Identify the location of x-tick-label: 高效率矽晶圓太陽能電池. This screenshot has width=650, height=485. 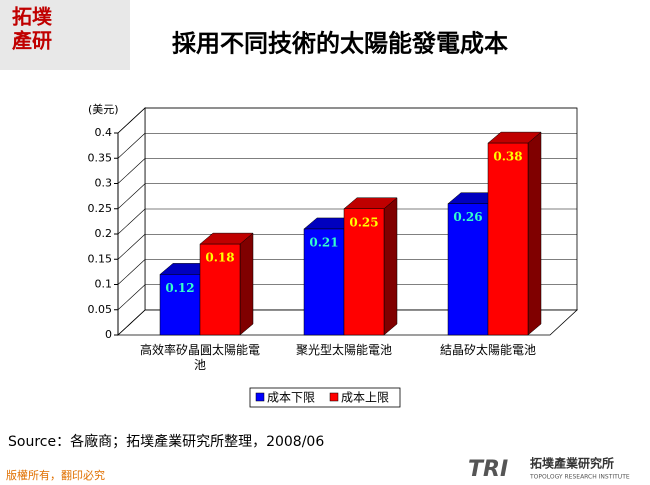
(199, 357).